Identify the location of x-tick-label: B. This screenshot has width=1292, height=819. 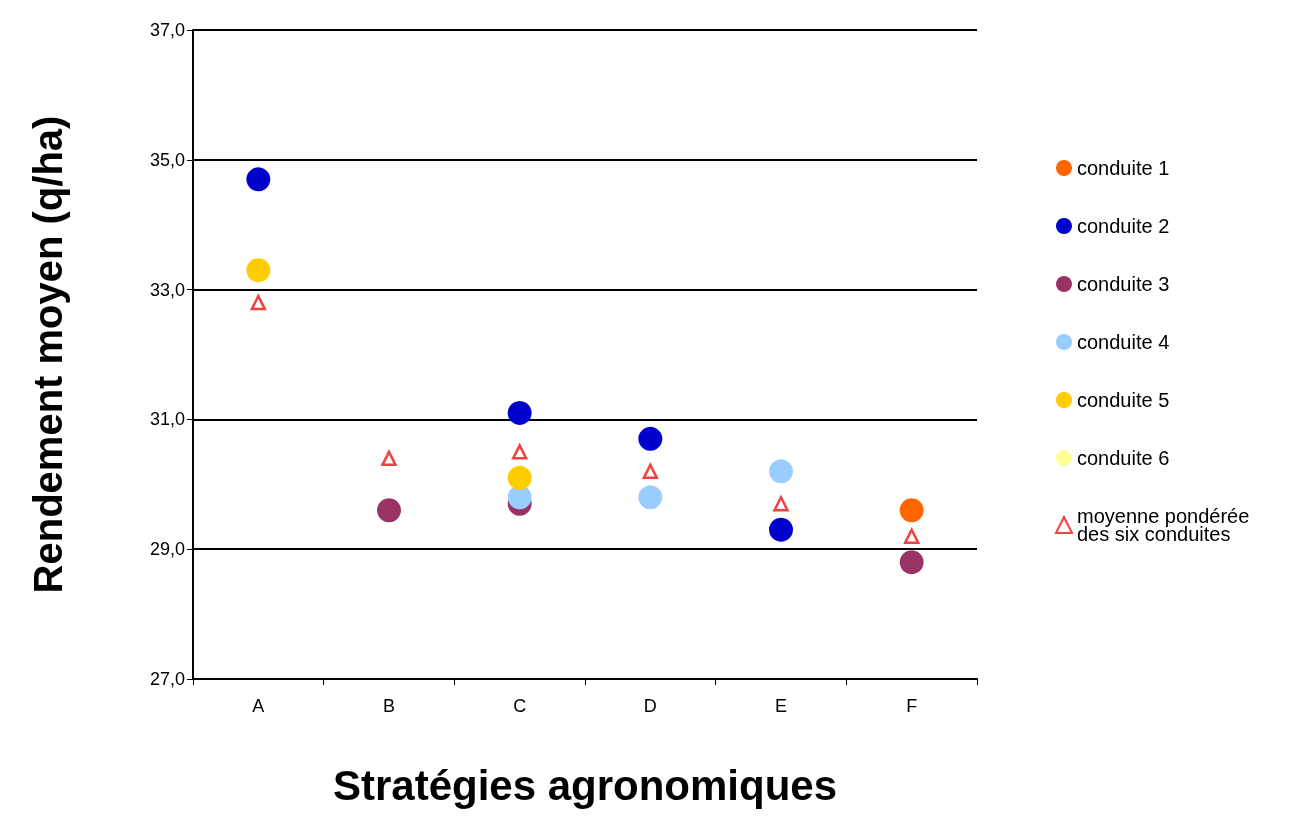
(389, 706).